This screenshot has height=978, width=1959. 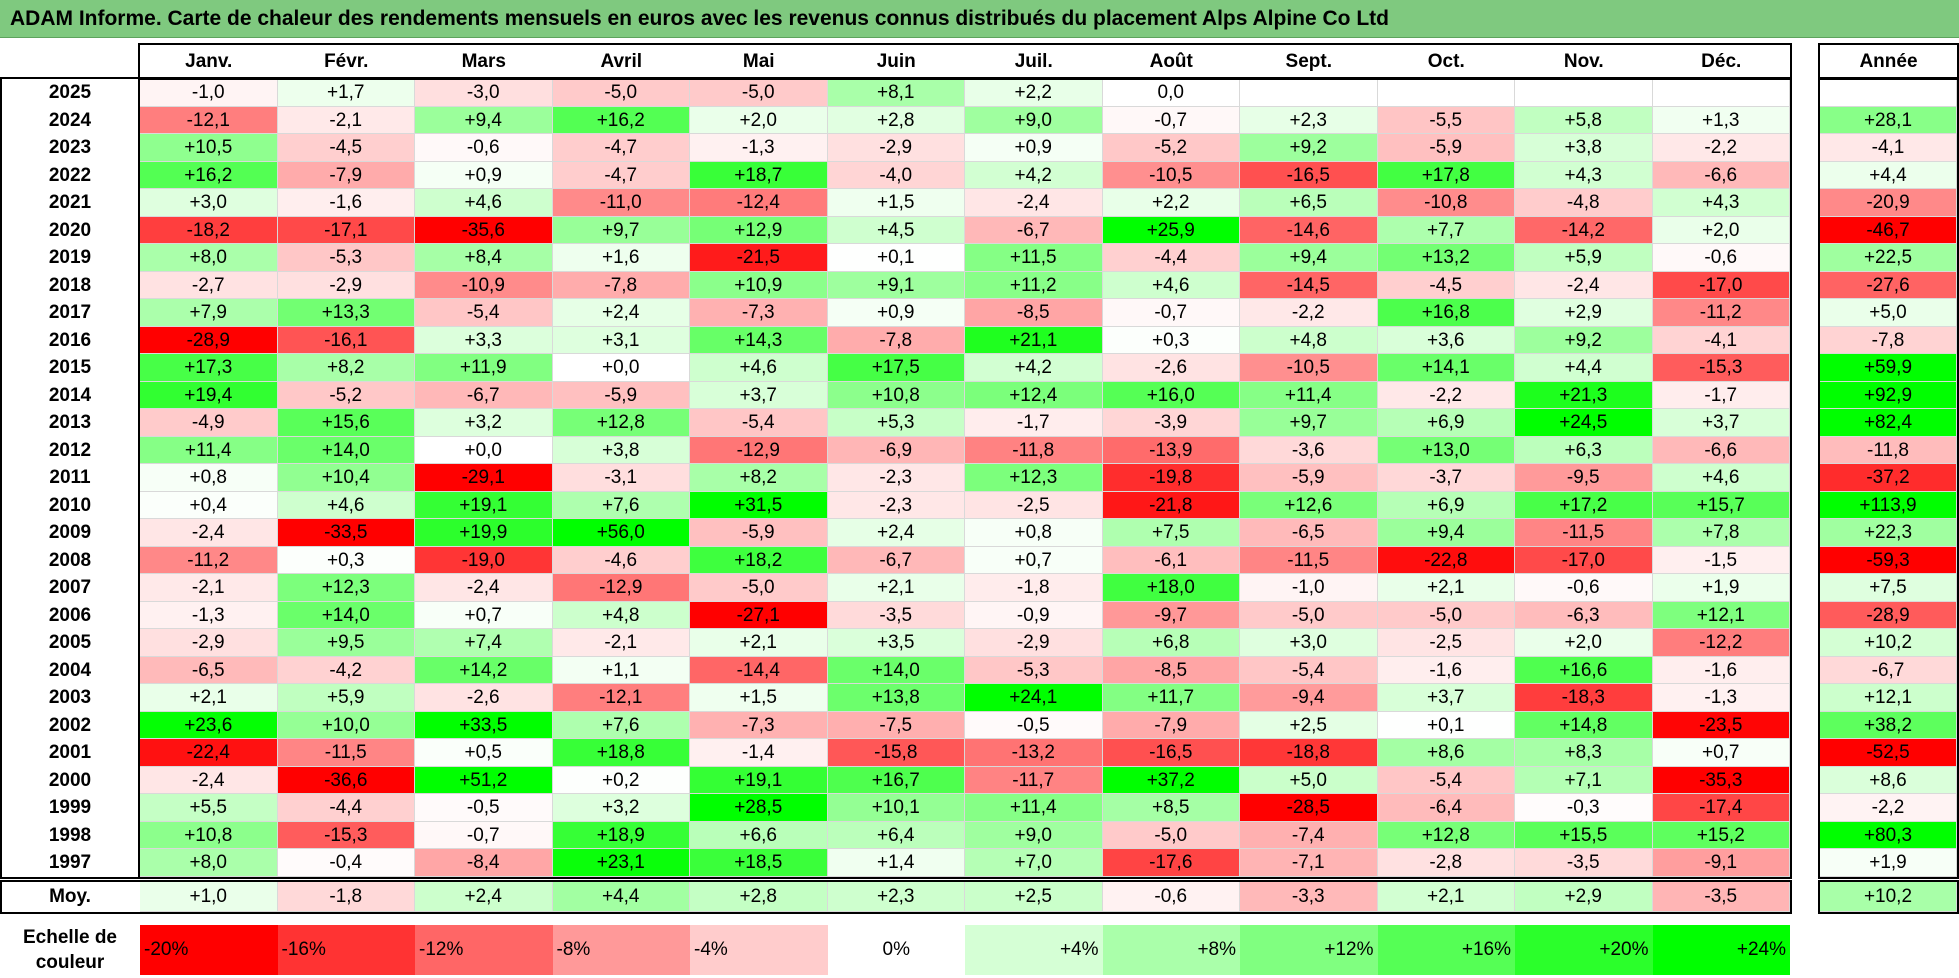 I want to click on heatmap-cell: +8,2, so click(x=759, y=478).